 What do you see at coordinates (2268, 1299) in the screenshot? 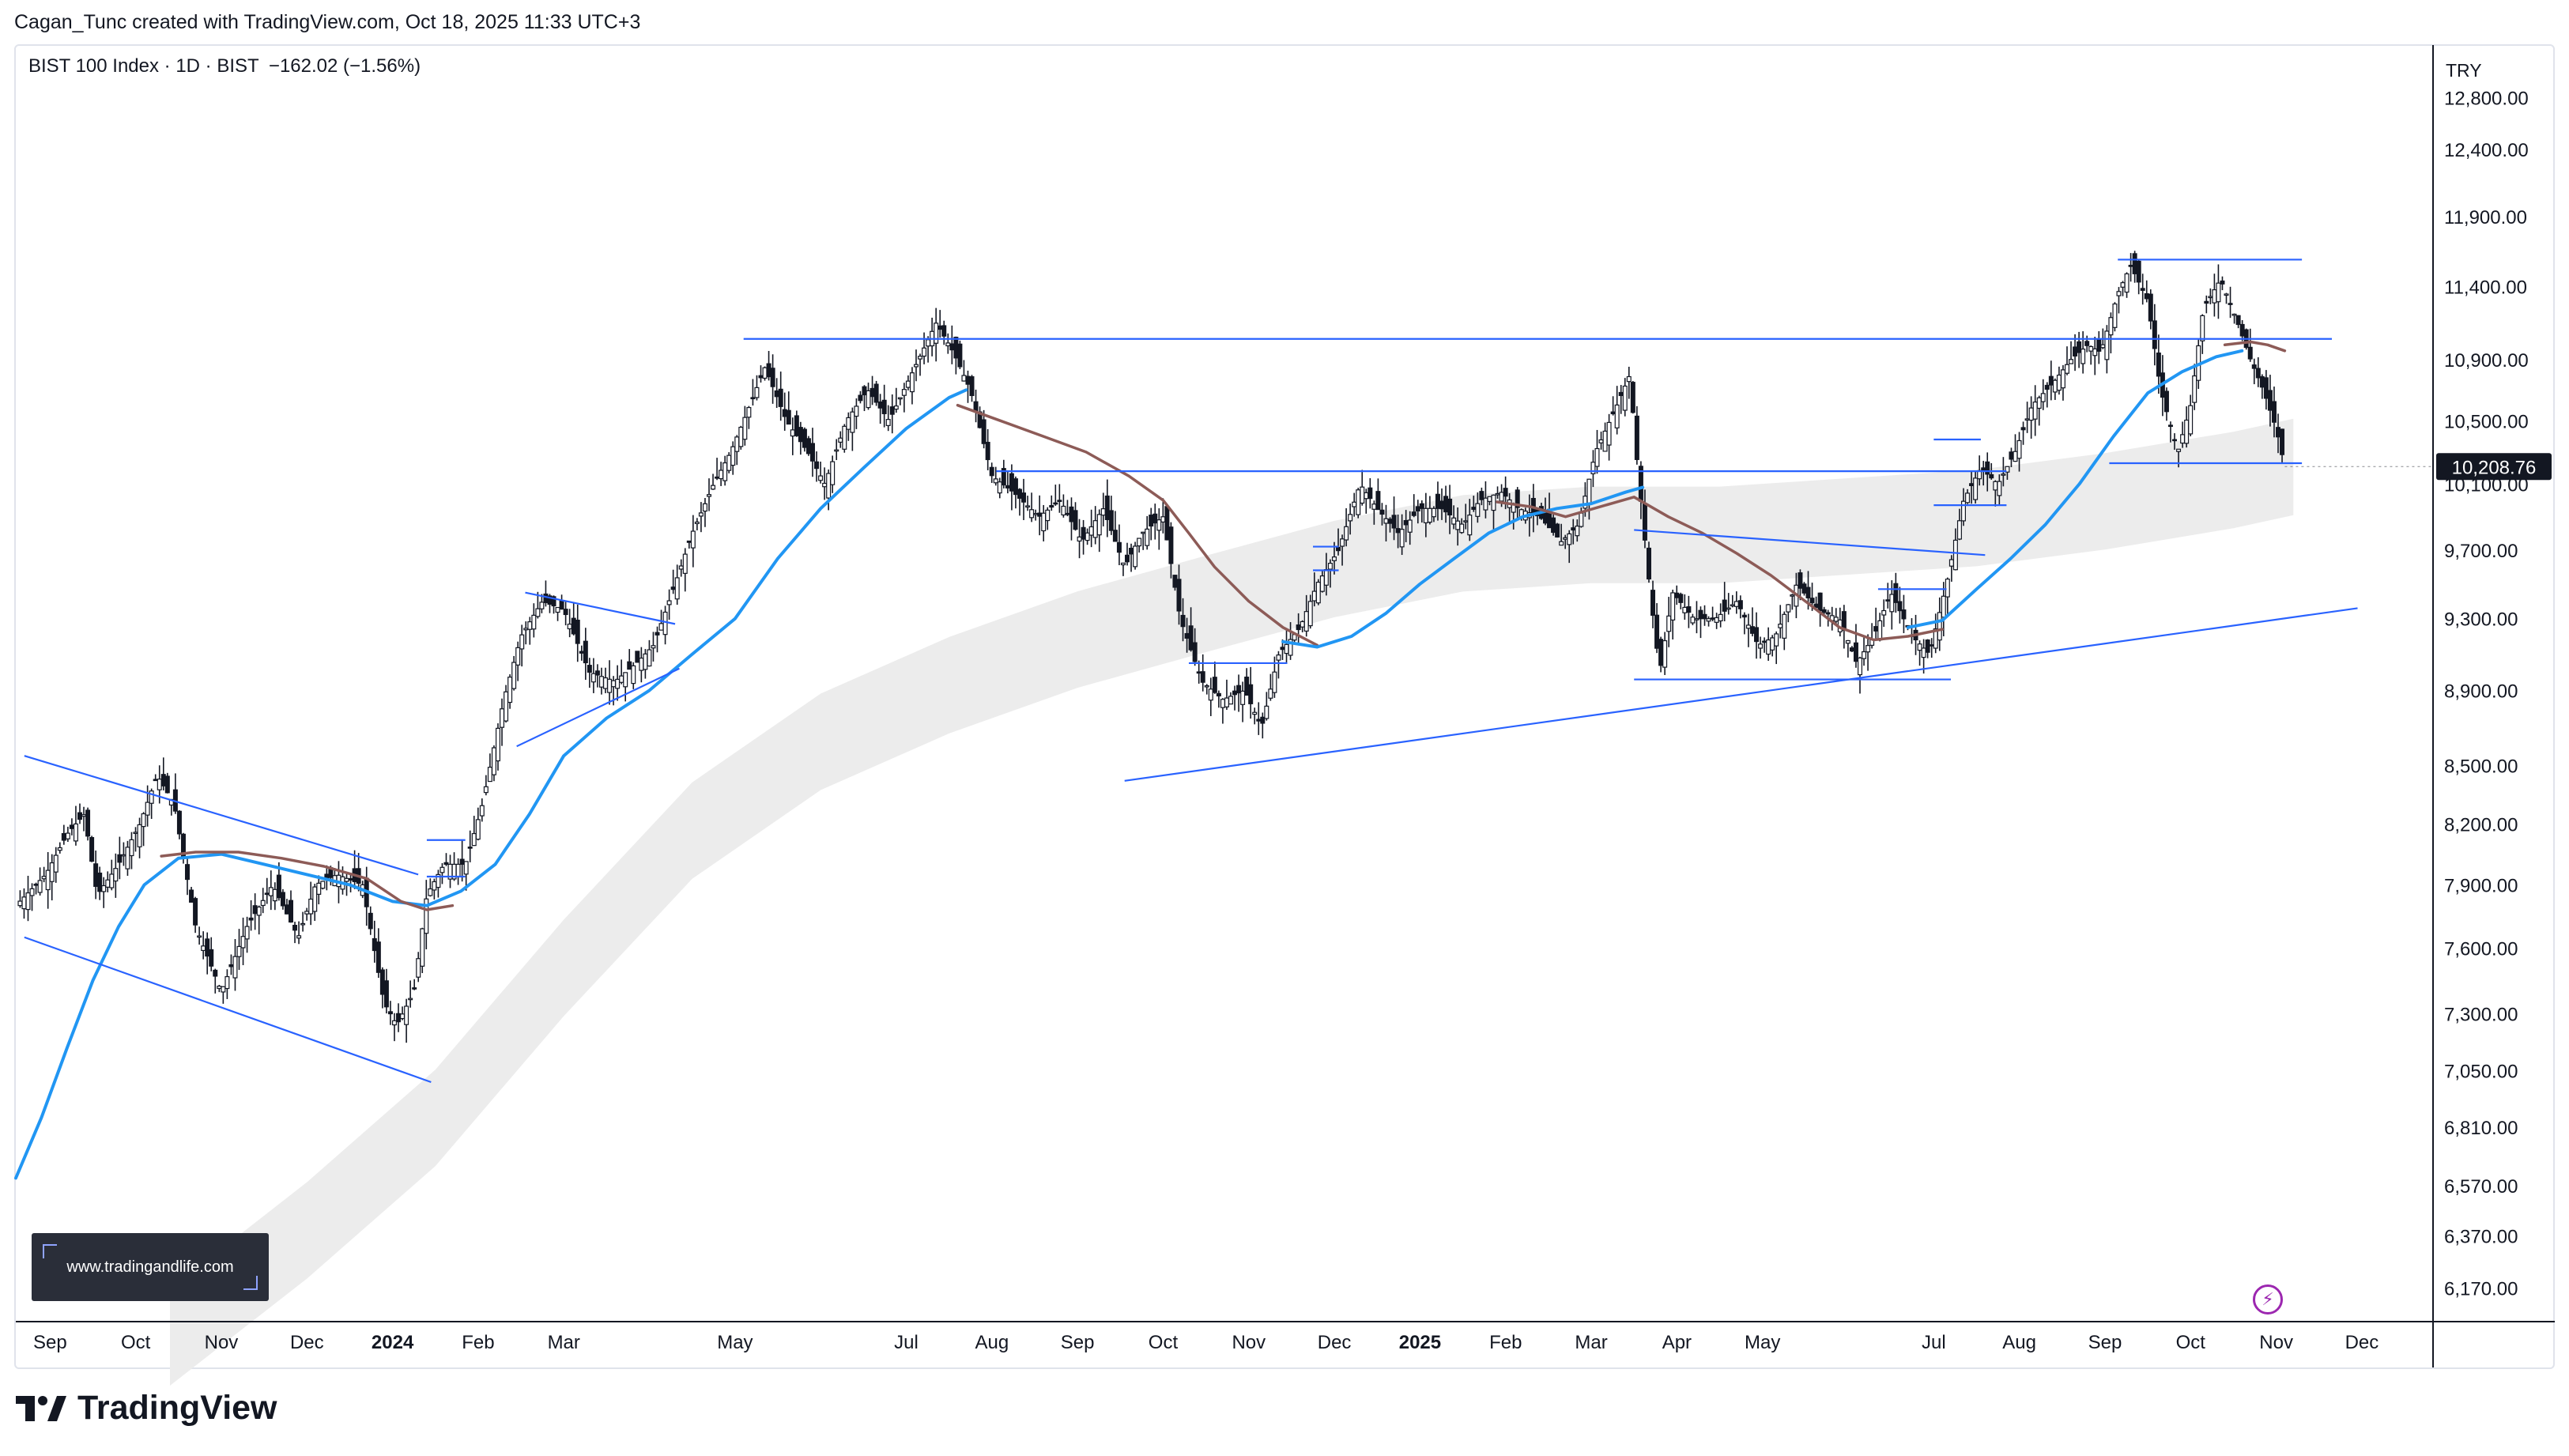
I see `flash-icon: ⚡` at bounding box center [2268, 1299].